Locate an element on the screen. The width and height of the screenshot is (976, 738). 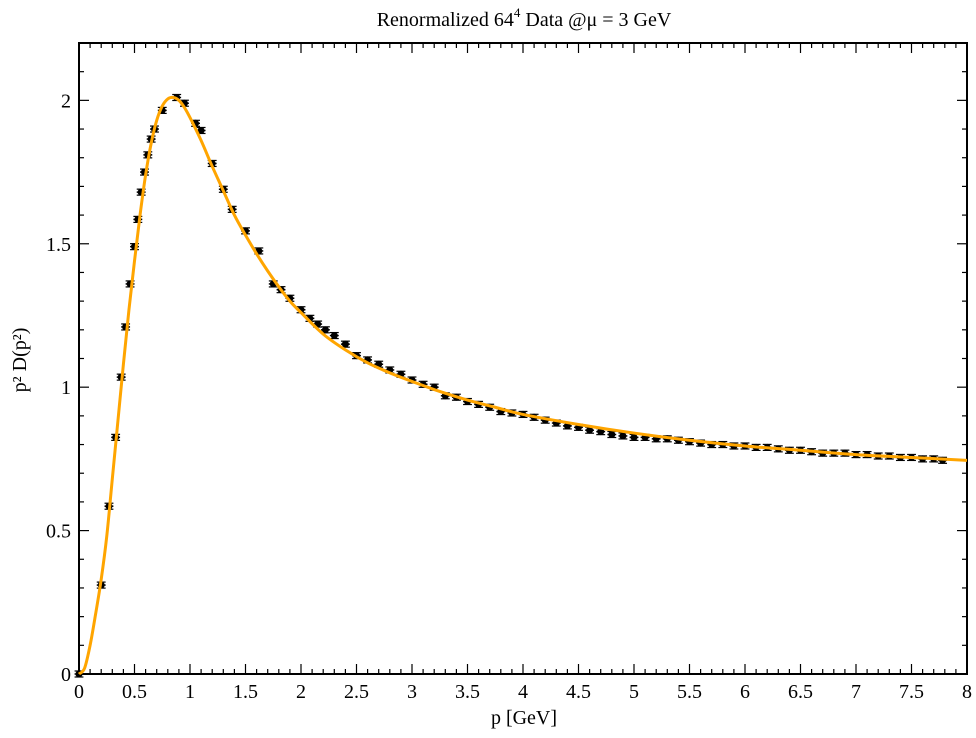
x-tick-labels: 0 0.5 1 1.5 2 2.5 3 3.5 4 4.5 5 5.5 6 6.5 7 7.5 8 is located at coordinates (523, 692).